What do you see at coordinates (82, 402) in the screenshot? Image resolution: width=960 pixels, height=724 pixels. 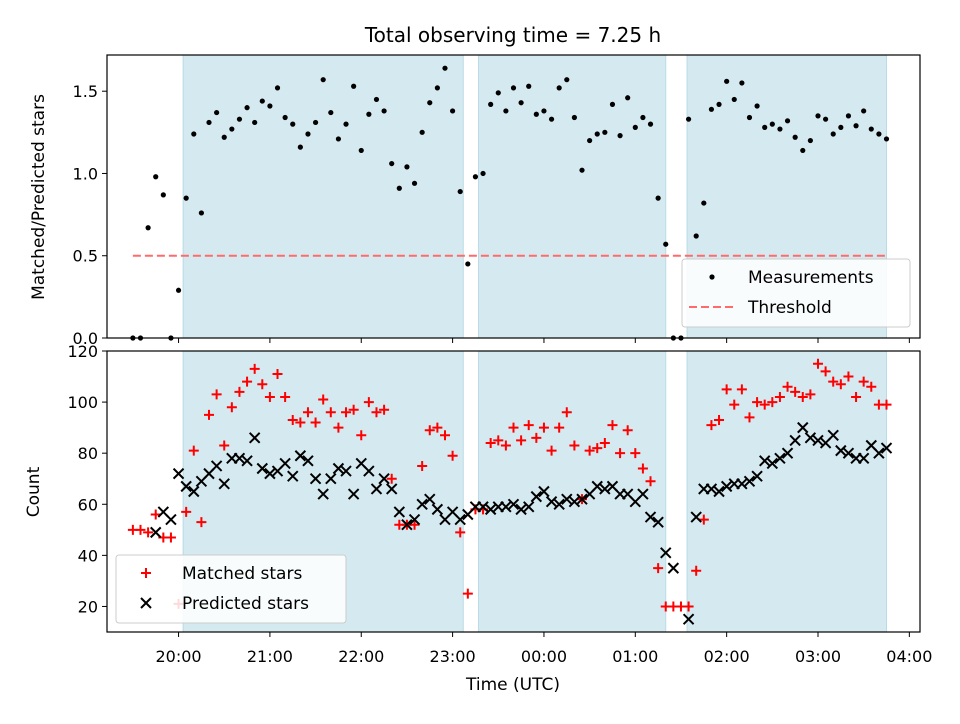 I see `bottom-y-tick-label: 100` at bounding box center [82, 402].